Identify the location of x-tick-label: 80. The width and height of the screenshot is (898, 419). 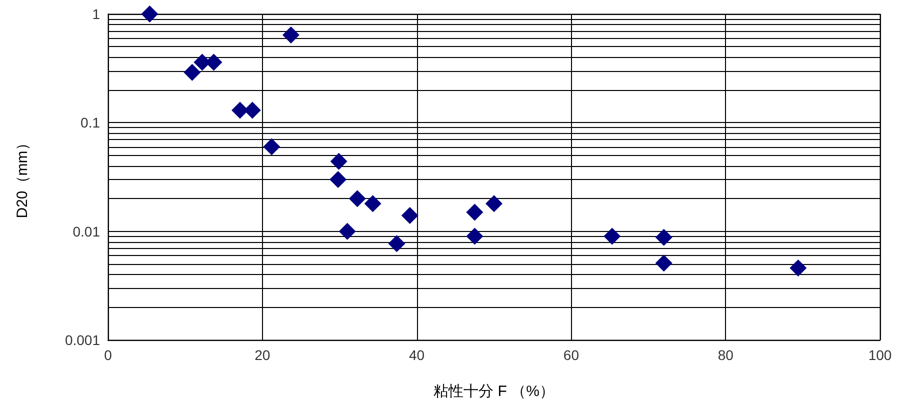
(726, 355).